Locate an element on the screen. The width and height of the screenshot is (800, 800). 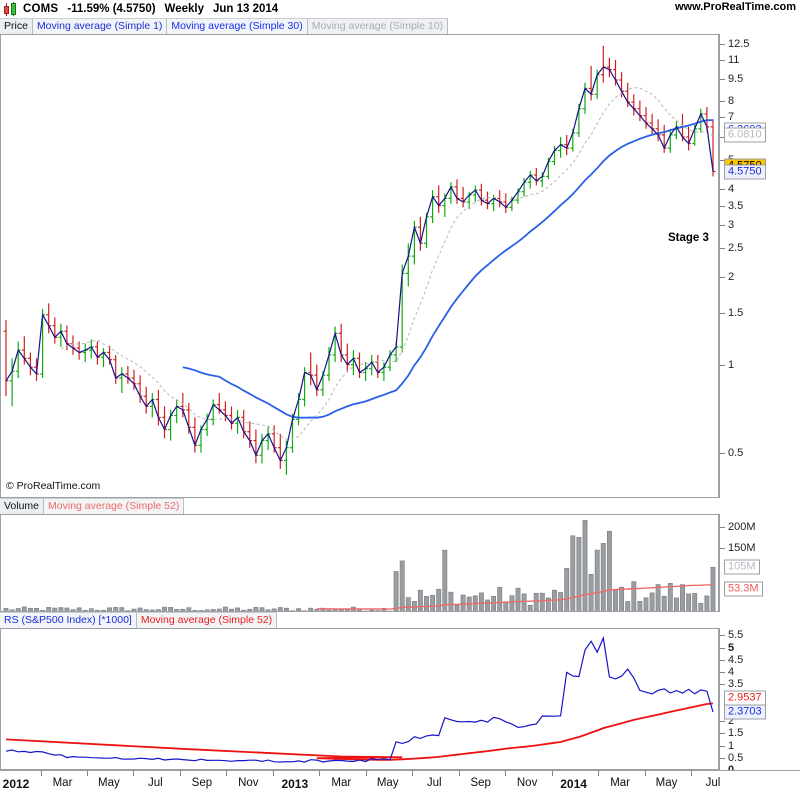
volume-panel-legend: Volume Moving average (Simple 52) is located at coordinates (92, 506).